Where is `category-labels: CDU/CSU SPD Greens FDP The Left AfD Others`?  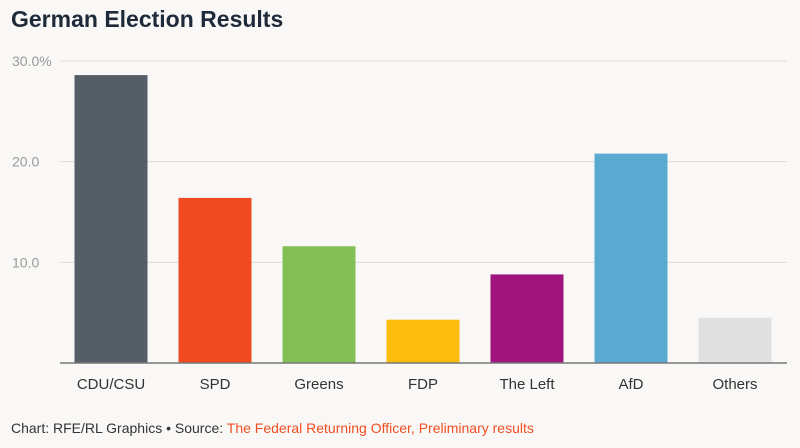
category-labels: CDU/CSU SPD Greens FDP The Left AfD Others is located at coordinates (417, 384).